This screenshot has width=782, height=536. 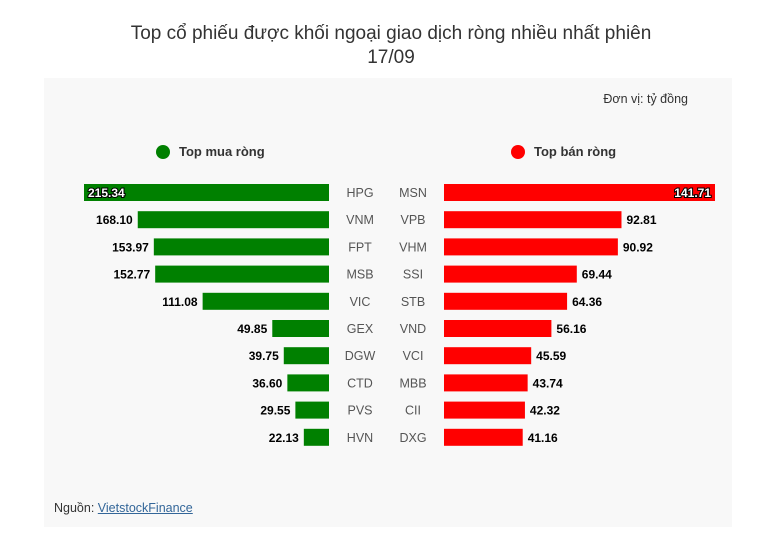 I want to click on buy-bar-hvn, so click(x=316, y=437).